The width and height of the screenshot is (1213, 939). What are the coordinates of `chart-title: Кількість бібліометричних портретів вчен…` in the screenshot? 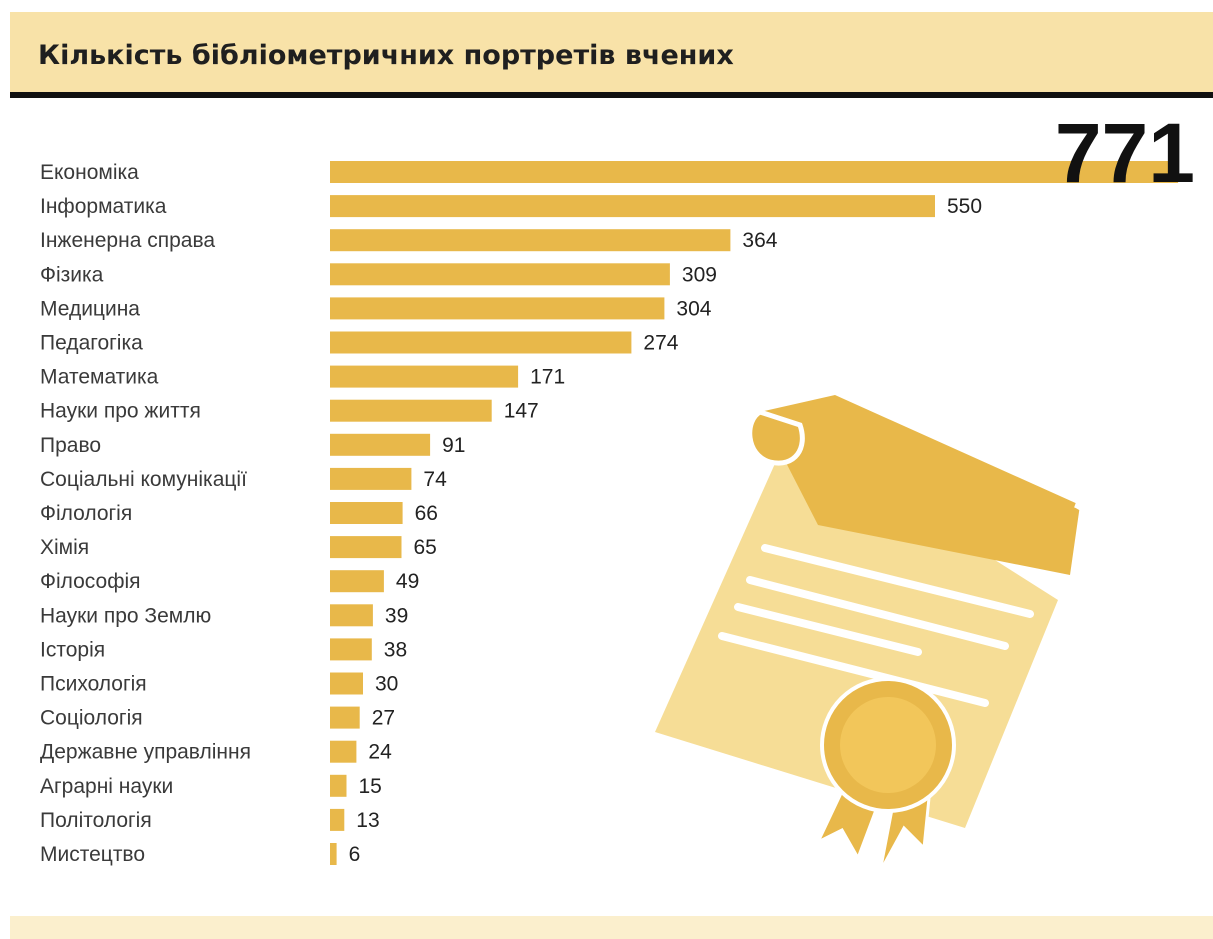 It's located at (386, 55).